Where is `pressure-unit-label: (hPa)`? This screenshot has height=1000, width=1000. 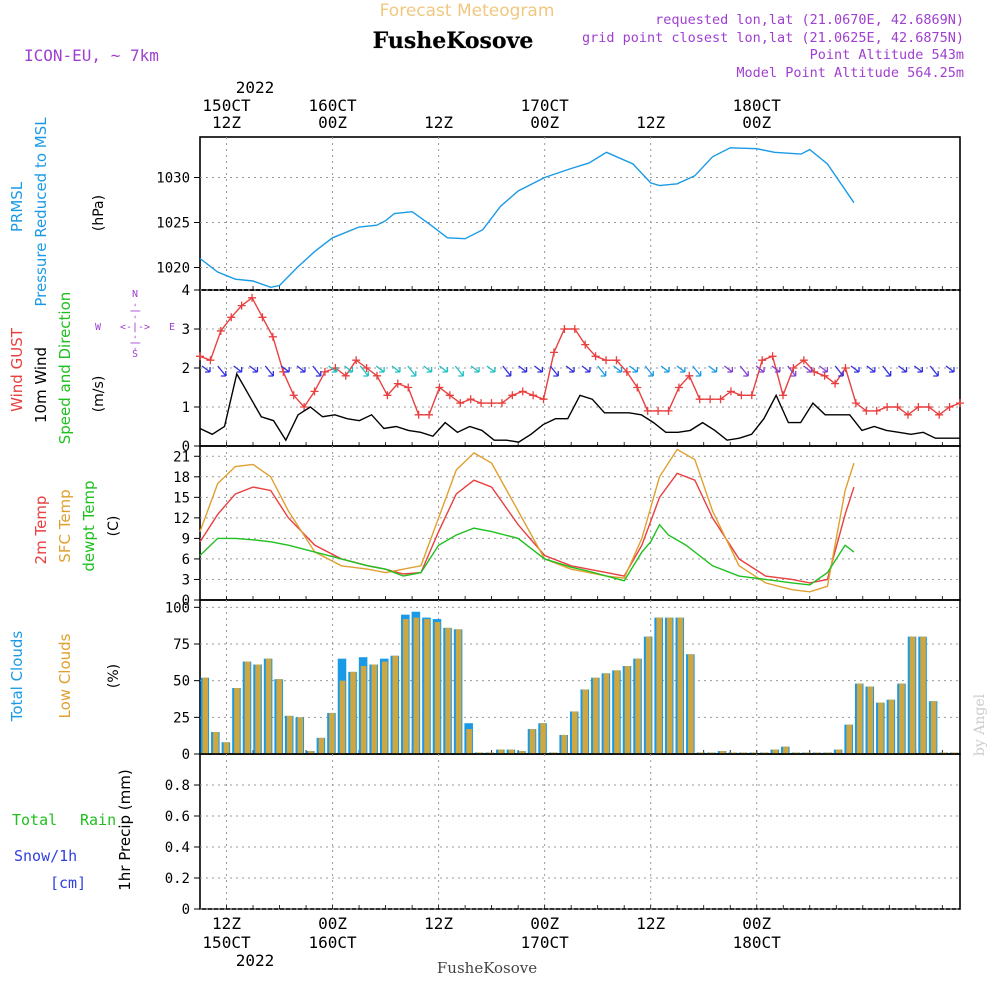
pressure-unit-label: (hPa) is located at coordinates (99, 213).